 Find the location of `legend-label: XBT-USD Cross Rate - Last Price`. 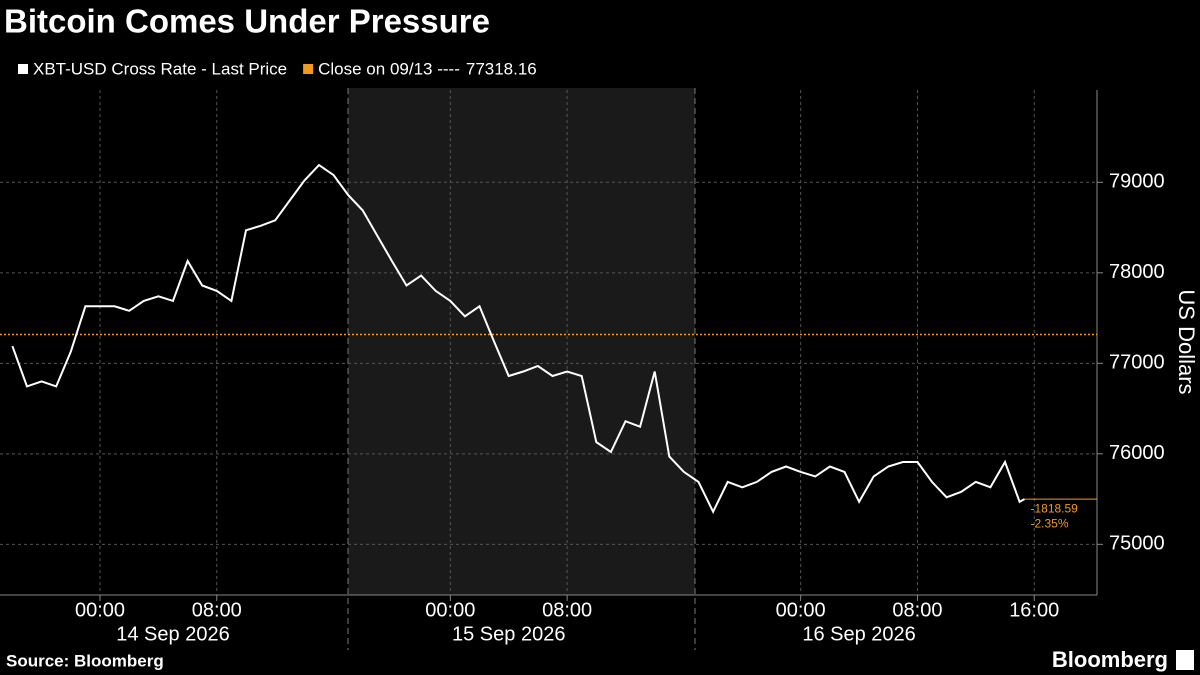

legend-label: XBT-USD Cross Rate - Last Price is located at coordinates (160, 68).